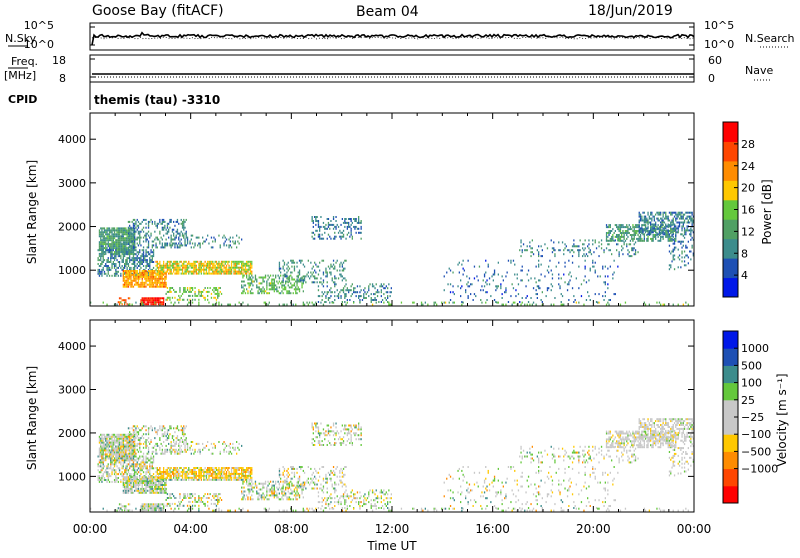 The height and width of the screenshot is (558, 800). What do you see at coordinates (157, 100) in the screenshot?
I see `cpid-value: themis (tau) -3310` at bounding box center [157, 100].